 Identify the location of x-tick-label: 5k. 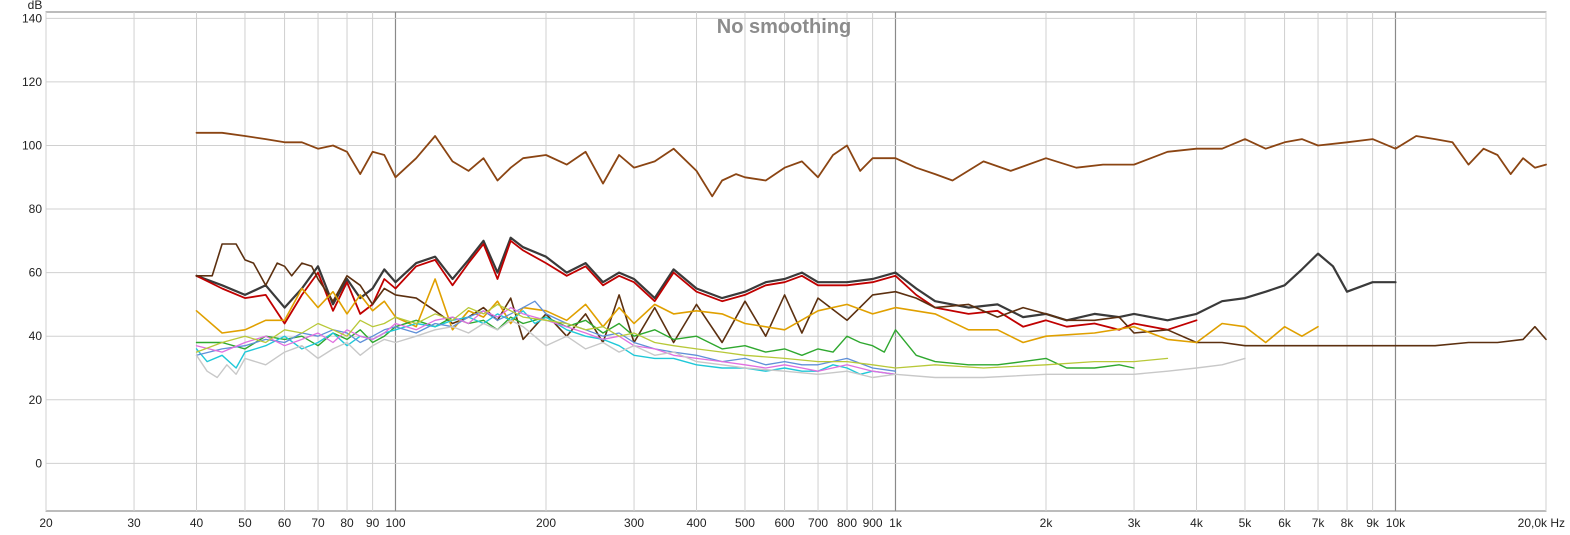
(1246, 523).